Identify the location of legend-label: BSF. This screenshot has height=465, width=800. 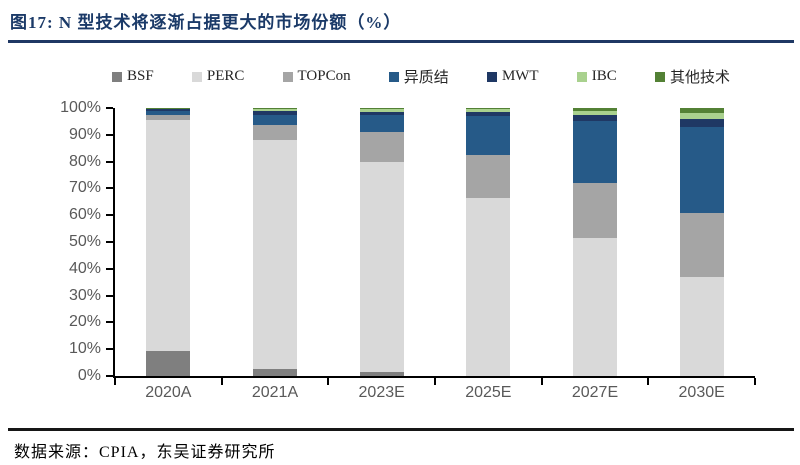
(140, 76).